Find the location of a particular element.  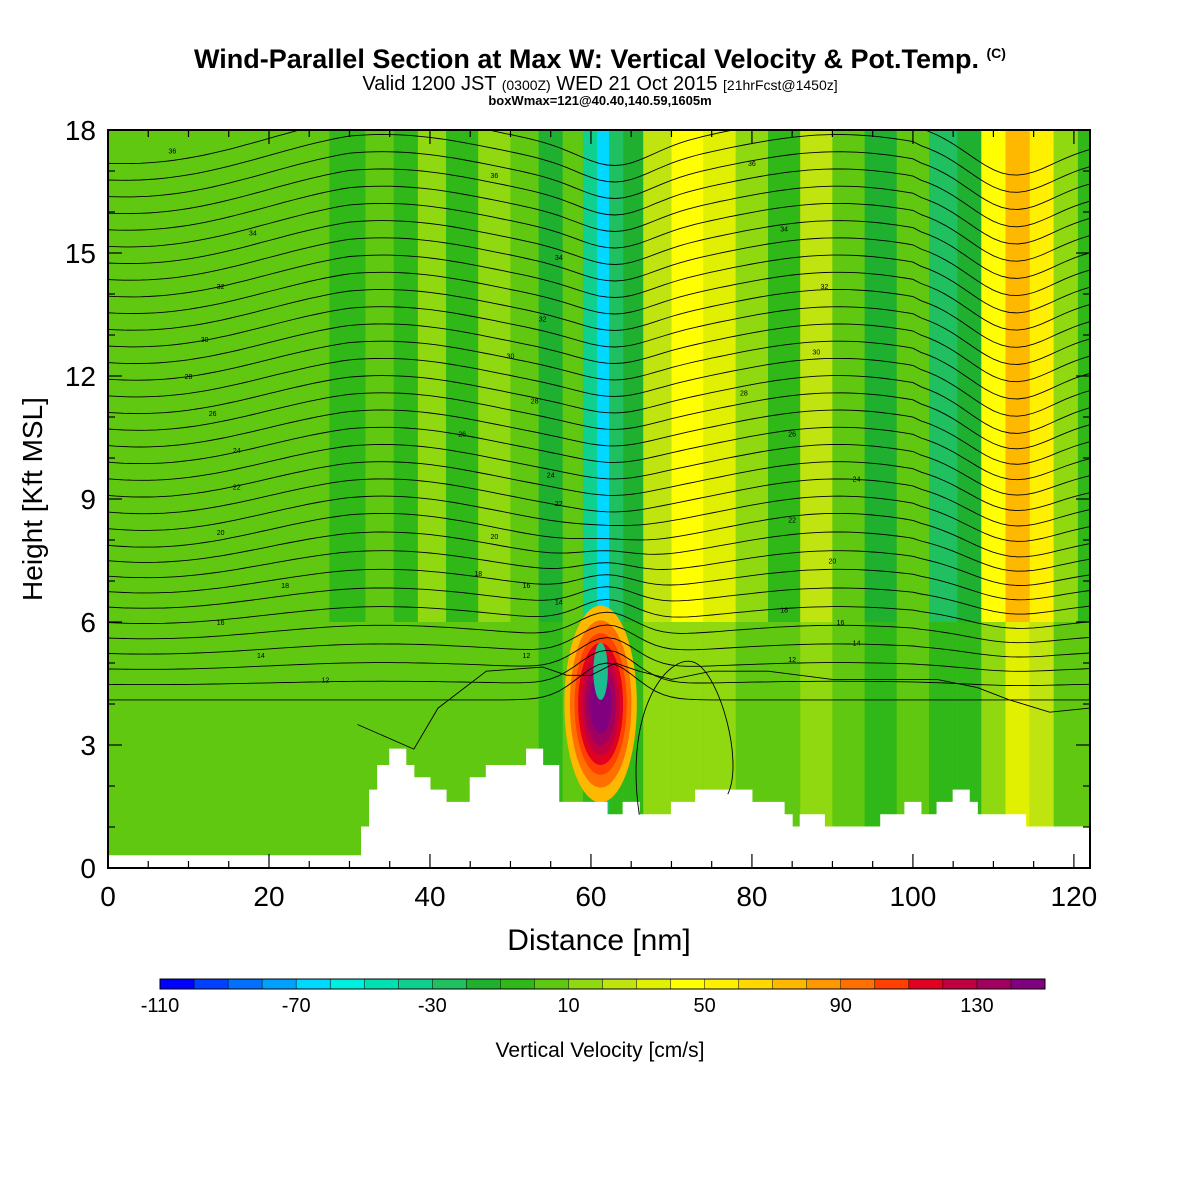

isentrope-label: 12 is located at coordinates (325, 680).